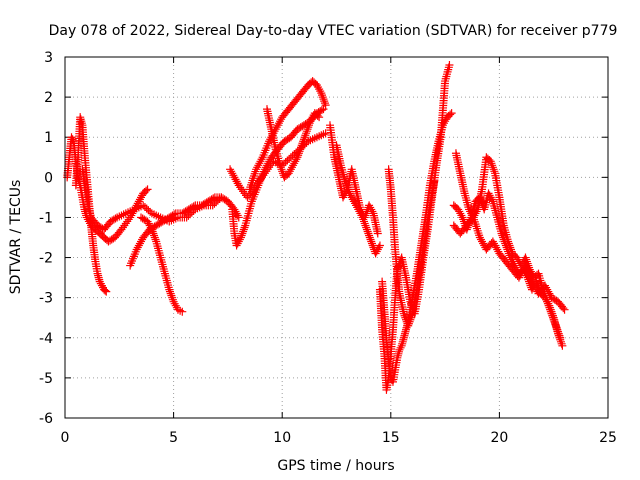 Image resolution: width=640 pixels, height=480 pixels. What do you see at coordinates (48, 178) in the screenshot?
I see `y-tick-label: 0` at bounding box center [48, 178].